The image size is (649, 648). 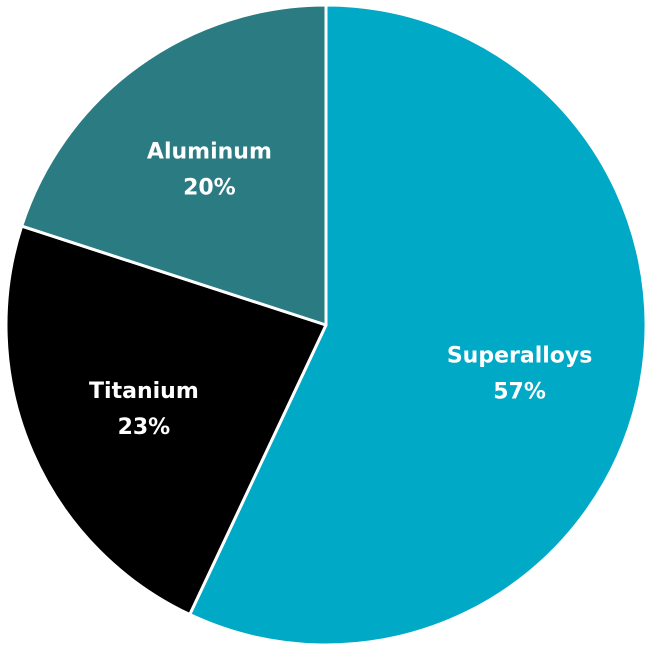 I want to click on slice-label-aluminum: Aluminum, so click(x=209, y=152).